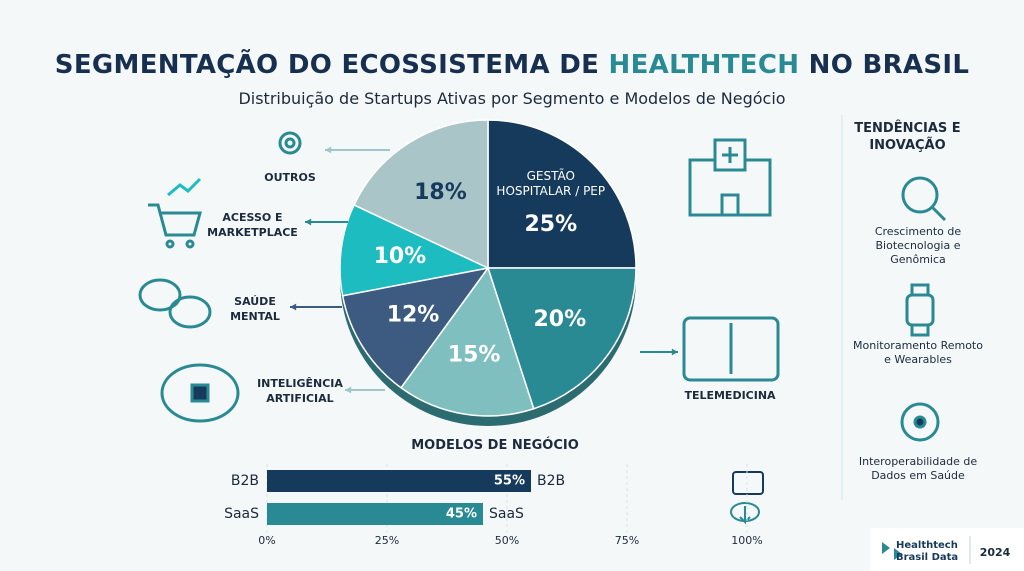 Image resolution: width=1024 pixels, height=571 pixels. Describe the element at coordinates (495, 445) in the screenshot. I see `bar-chart-title: MODELOS DE NEGÓCIO` at that location.